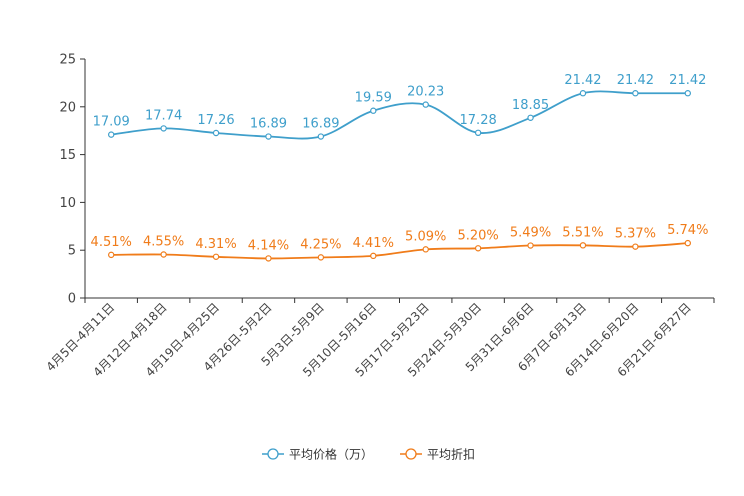 The height and width of the screenshot is (496, 744). Describe the element at coordinates (67, 203) in the screenshot. I see `y-tick-label: 10` at that location.